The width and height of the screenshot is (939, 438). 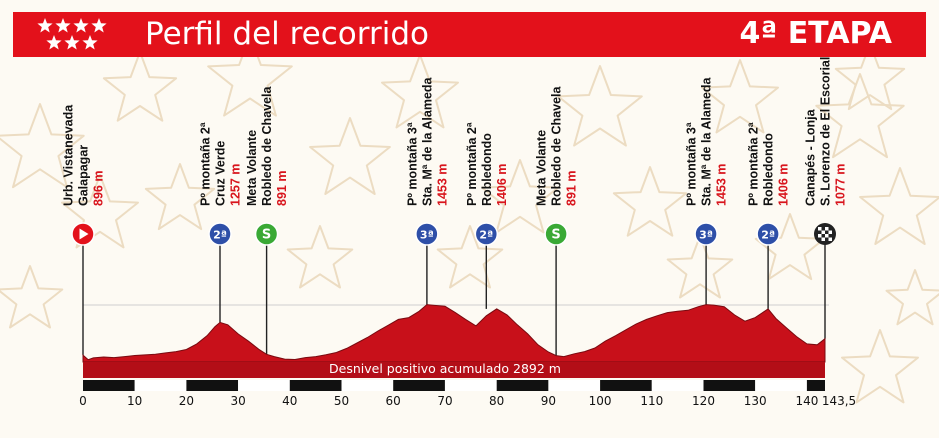 I want to click on point-label-4: Pº montaña 2ª Robledondo 1406 m, so click(x=487, y=164).